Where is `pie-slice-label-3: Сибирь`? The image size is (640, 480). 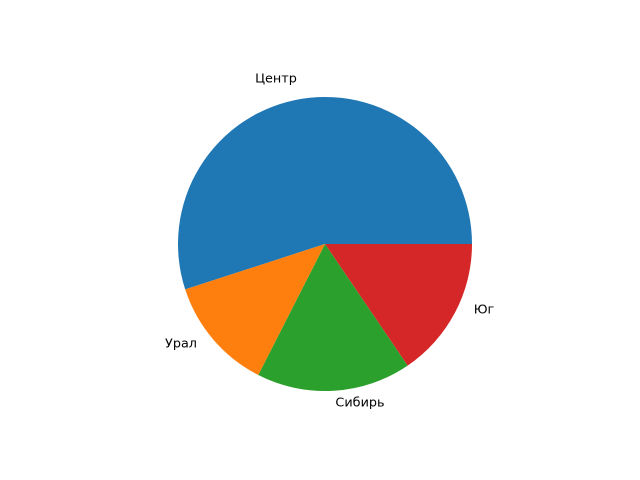
pie-slice-label-3: Сибирь is located at coordinates (360, 403).